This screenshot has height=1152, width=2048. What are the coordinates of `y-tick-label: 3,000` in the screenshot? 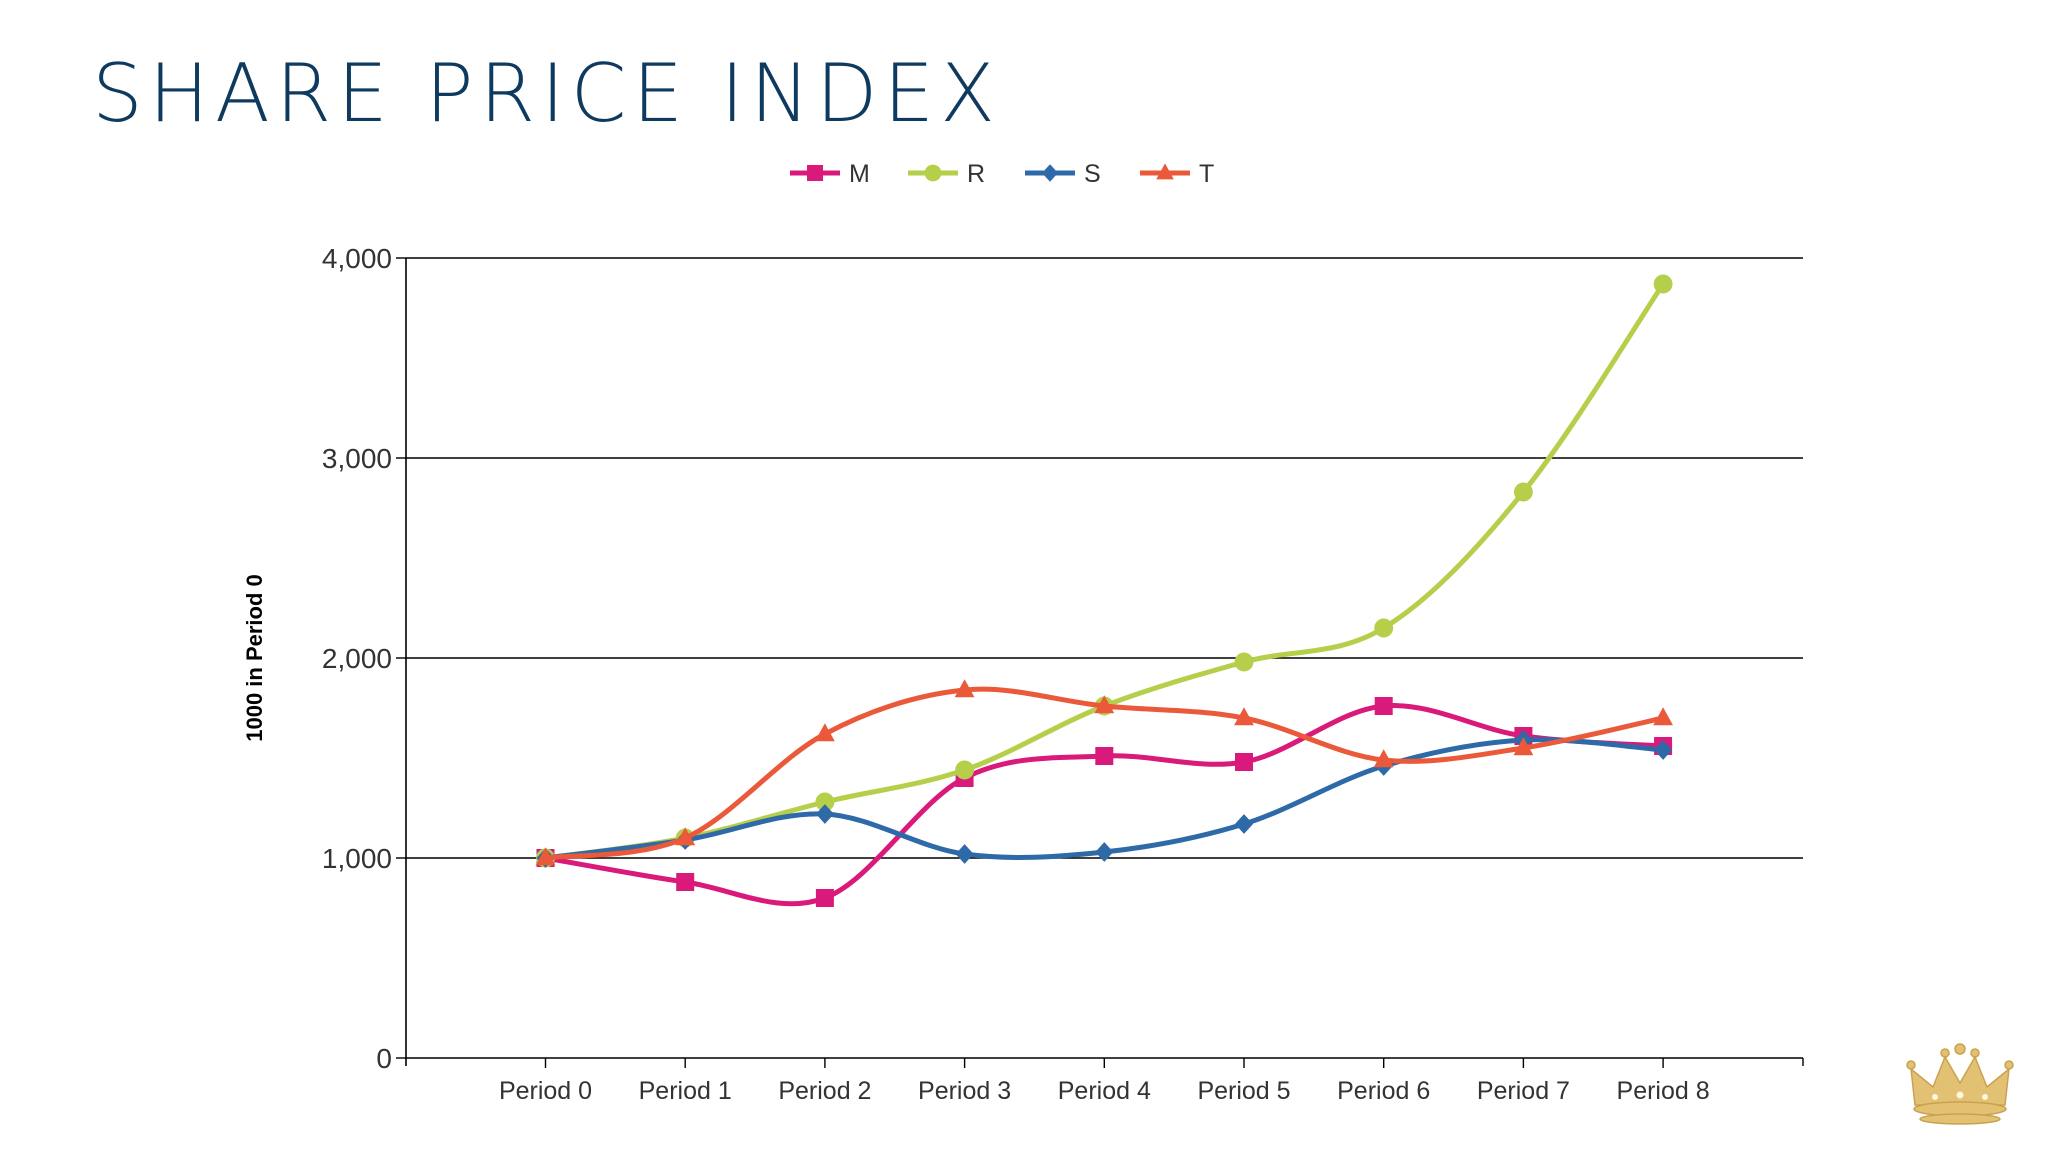 It's located at (357, 458).